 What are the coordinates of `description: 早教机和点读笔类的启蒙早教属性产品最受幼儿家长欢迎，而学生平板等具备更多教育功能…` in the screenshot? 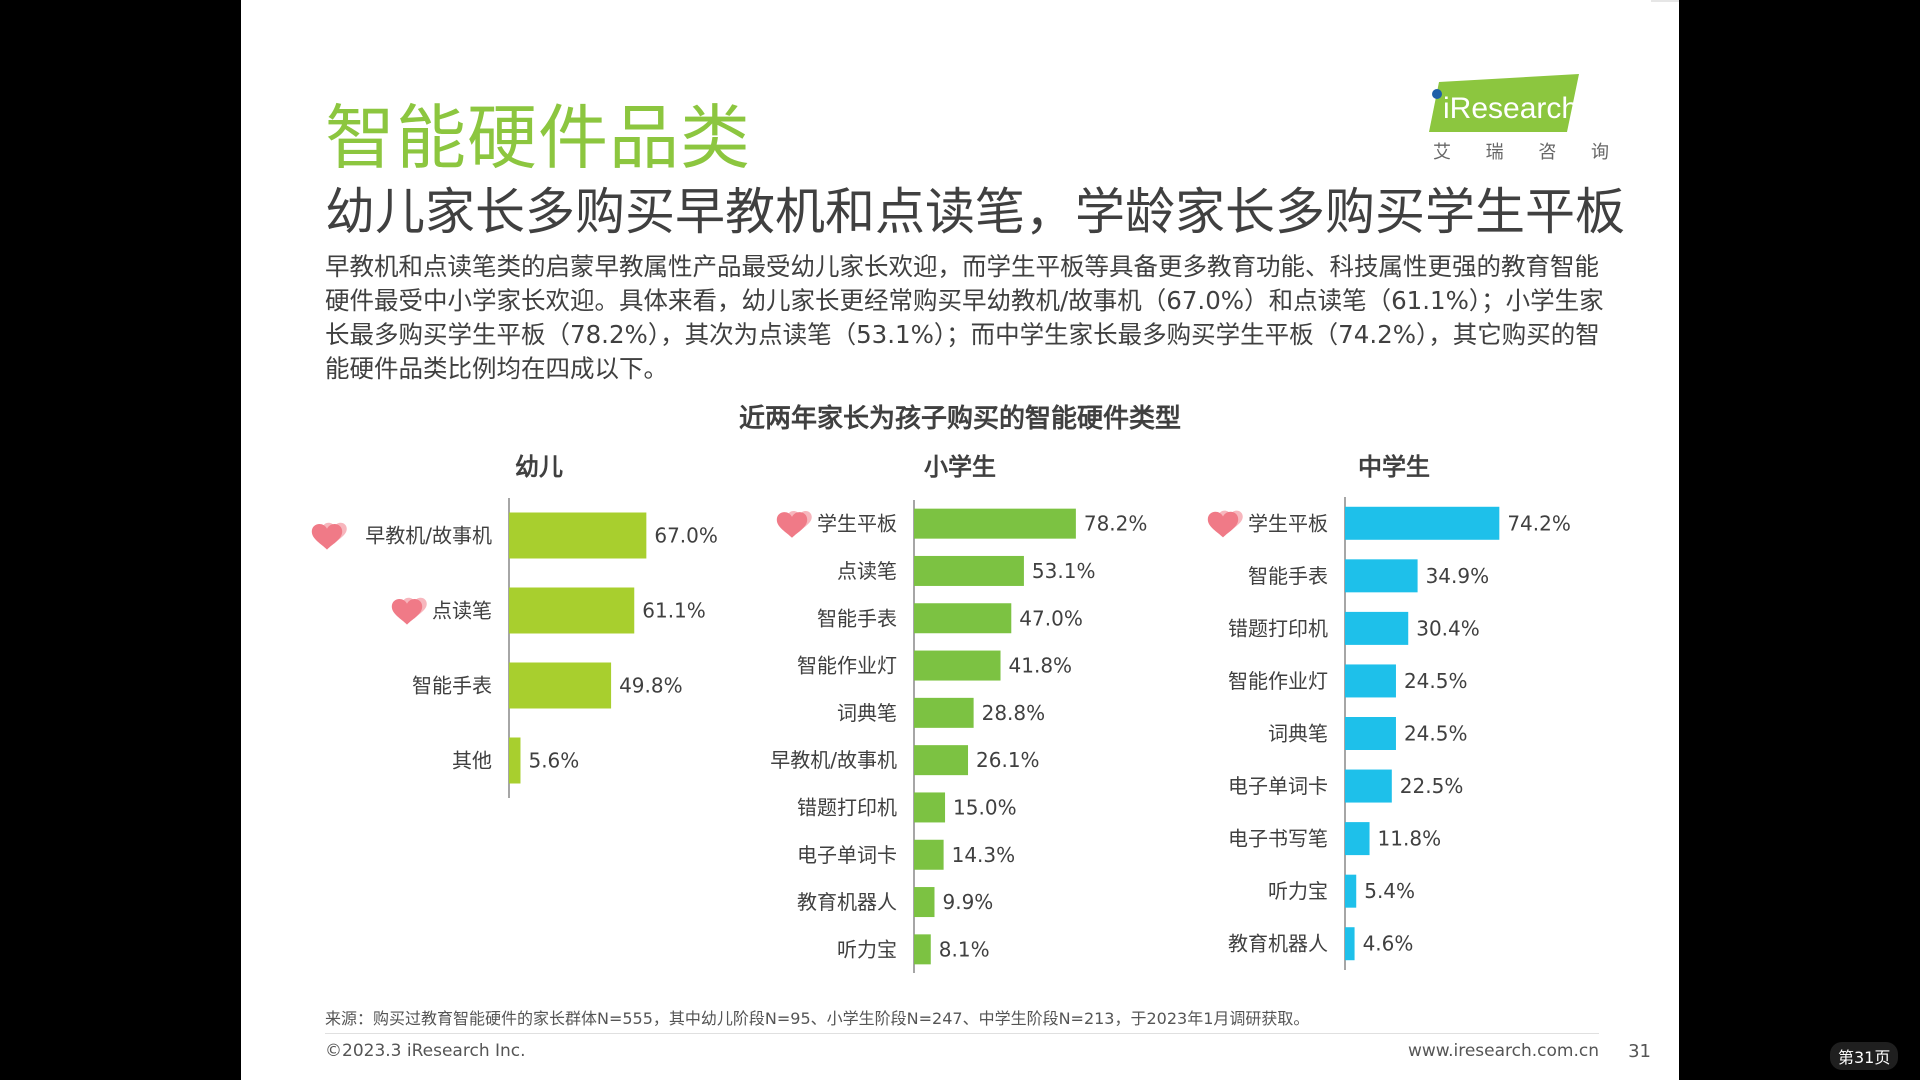 It's located at (964, 317).